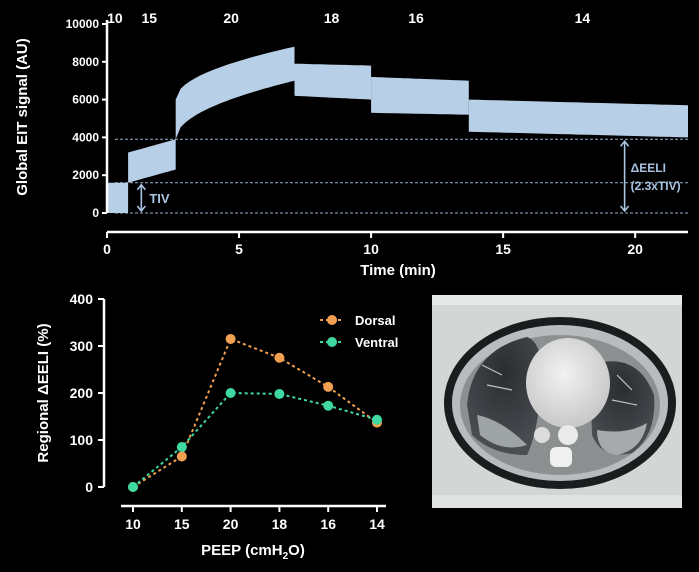 This screenshot has height=572, width=699. I want to click on annotation-label: TIV, so click(159, 198).